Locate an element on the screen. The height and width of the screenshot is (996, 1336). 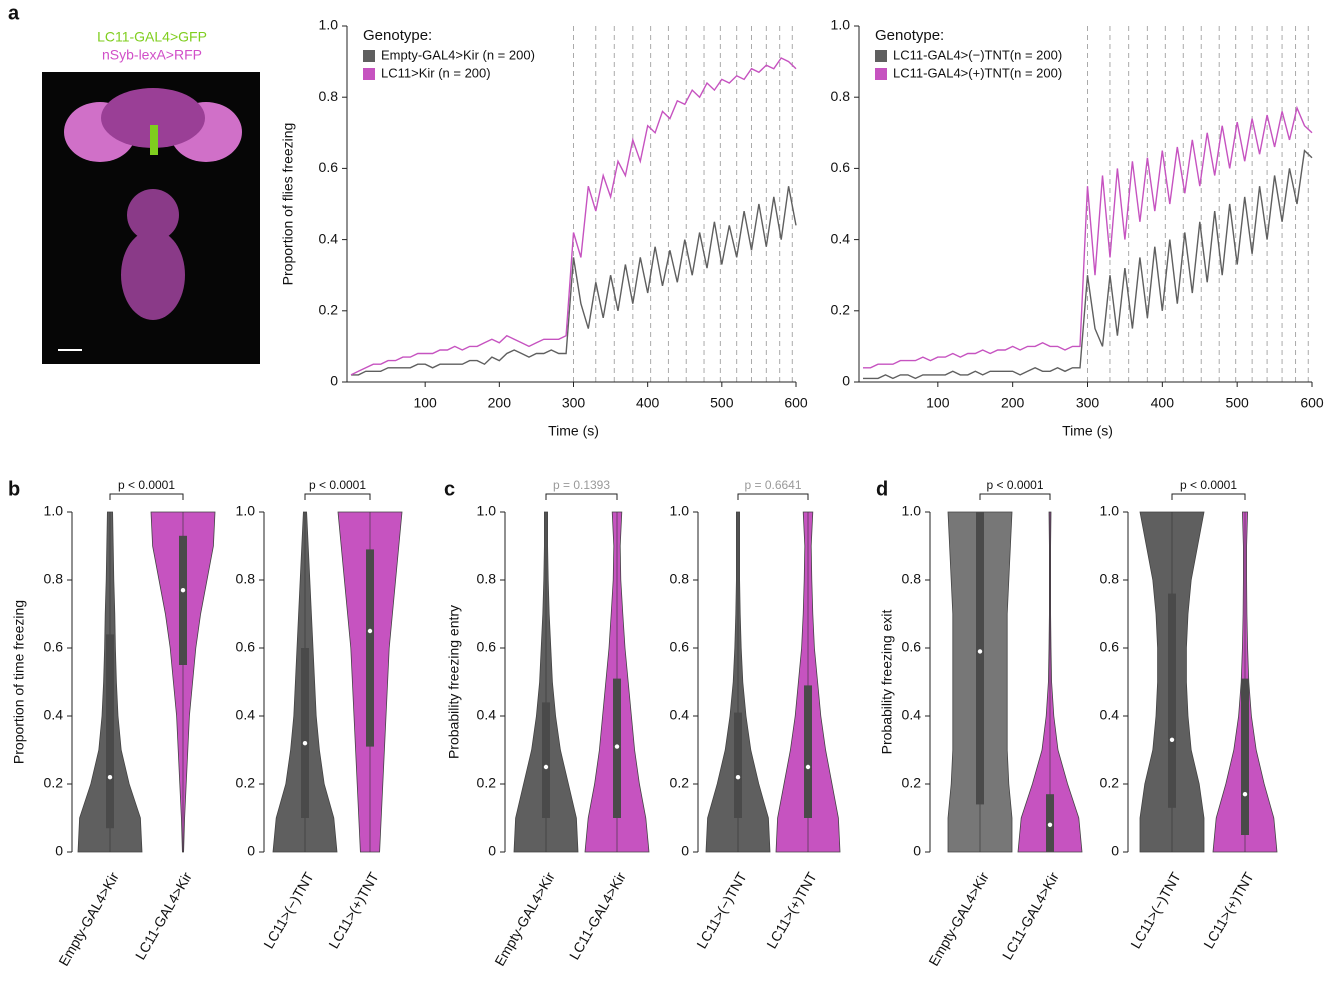
panel-label: b is located at coordinates (14, 489).